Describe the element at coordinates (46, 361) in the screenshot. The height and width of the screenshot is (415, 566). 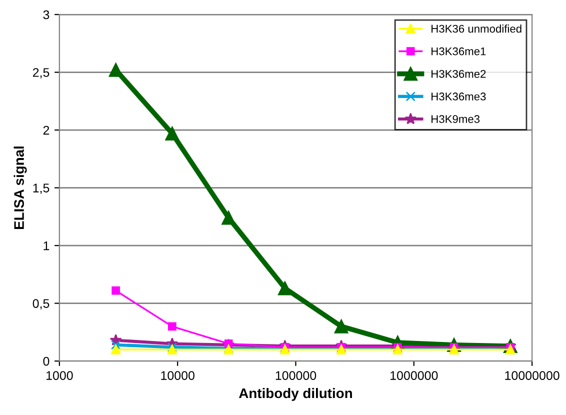
I see `y-tick-label: 0` at that location.